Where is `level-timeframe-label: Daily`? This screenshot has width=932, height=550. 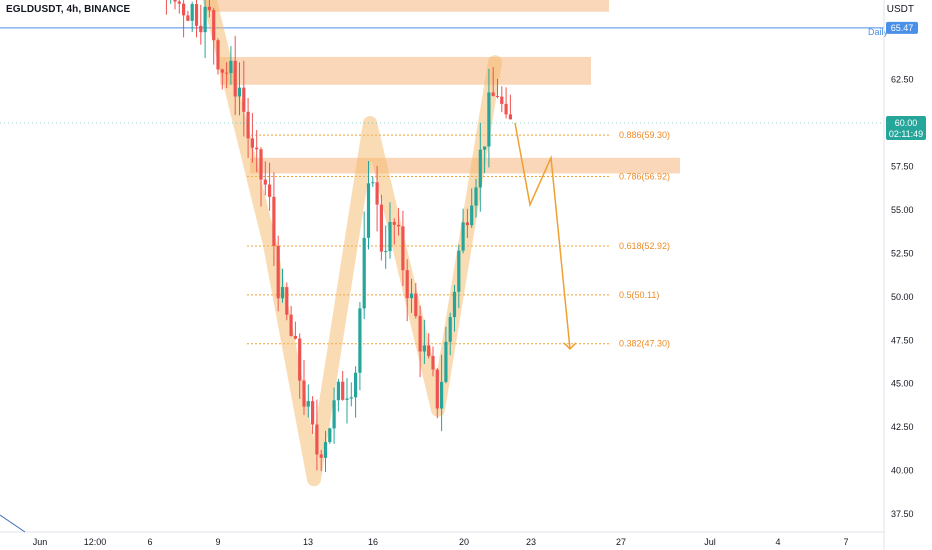
level-timeframe-label: Daily is located at coordinates (878, 32).